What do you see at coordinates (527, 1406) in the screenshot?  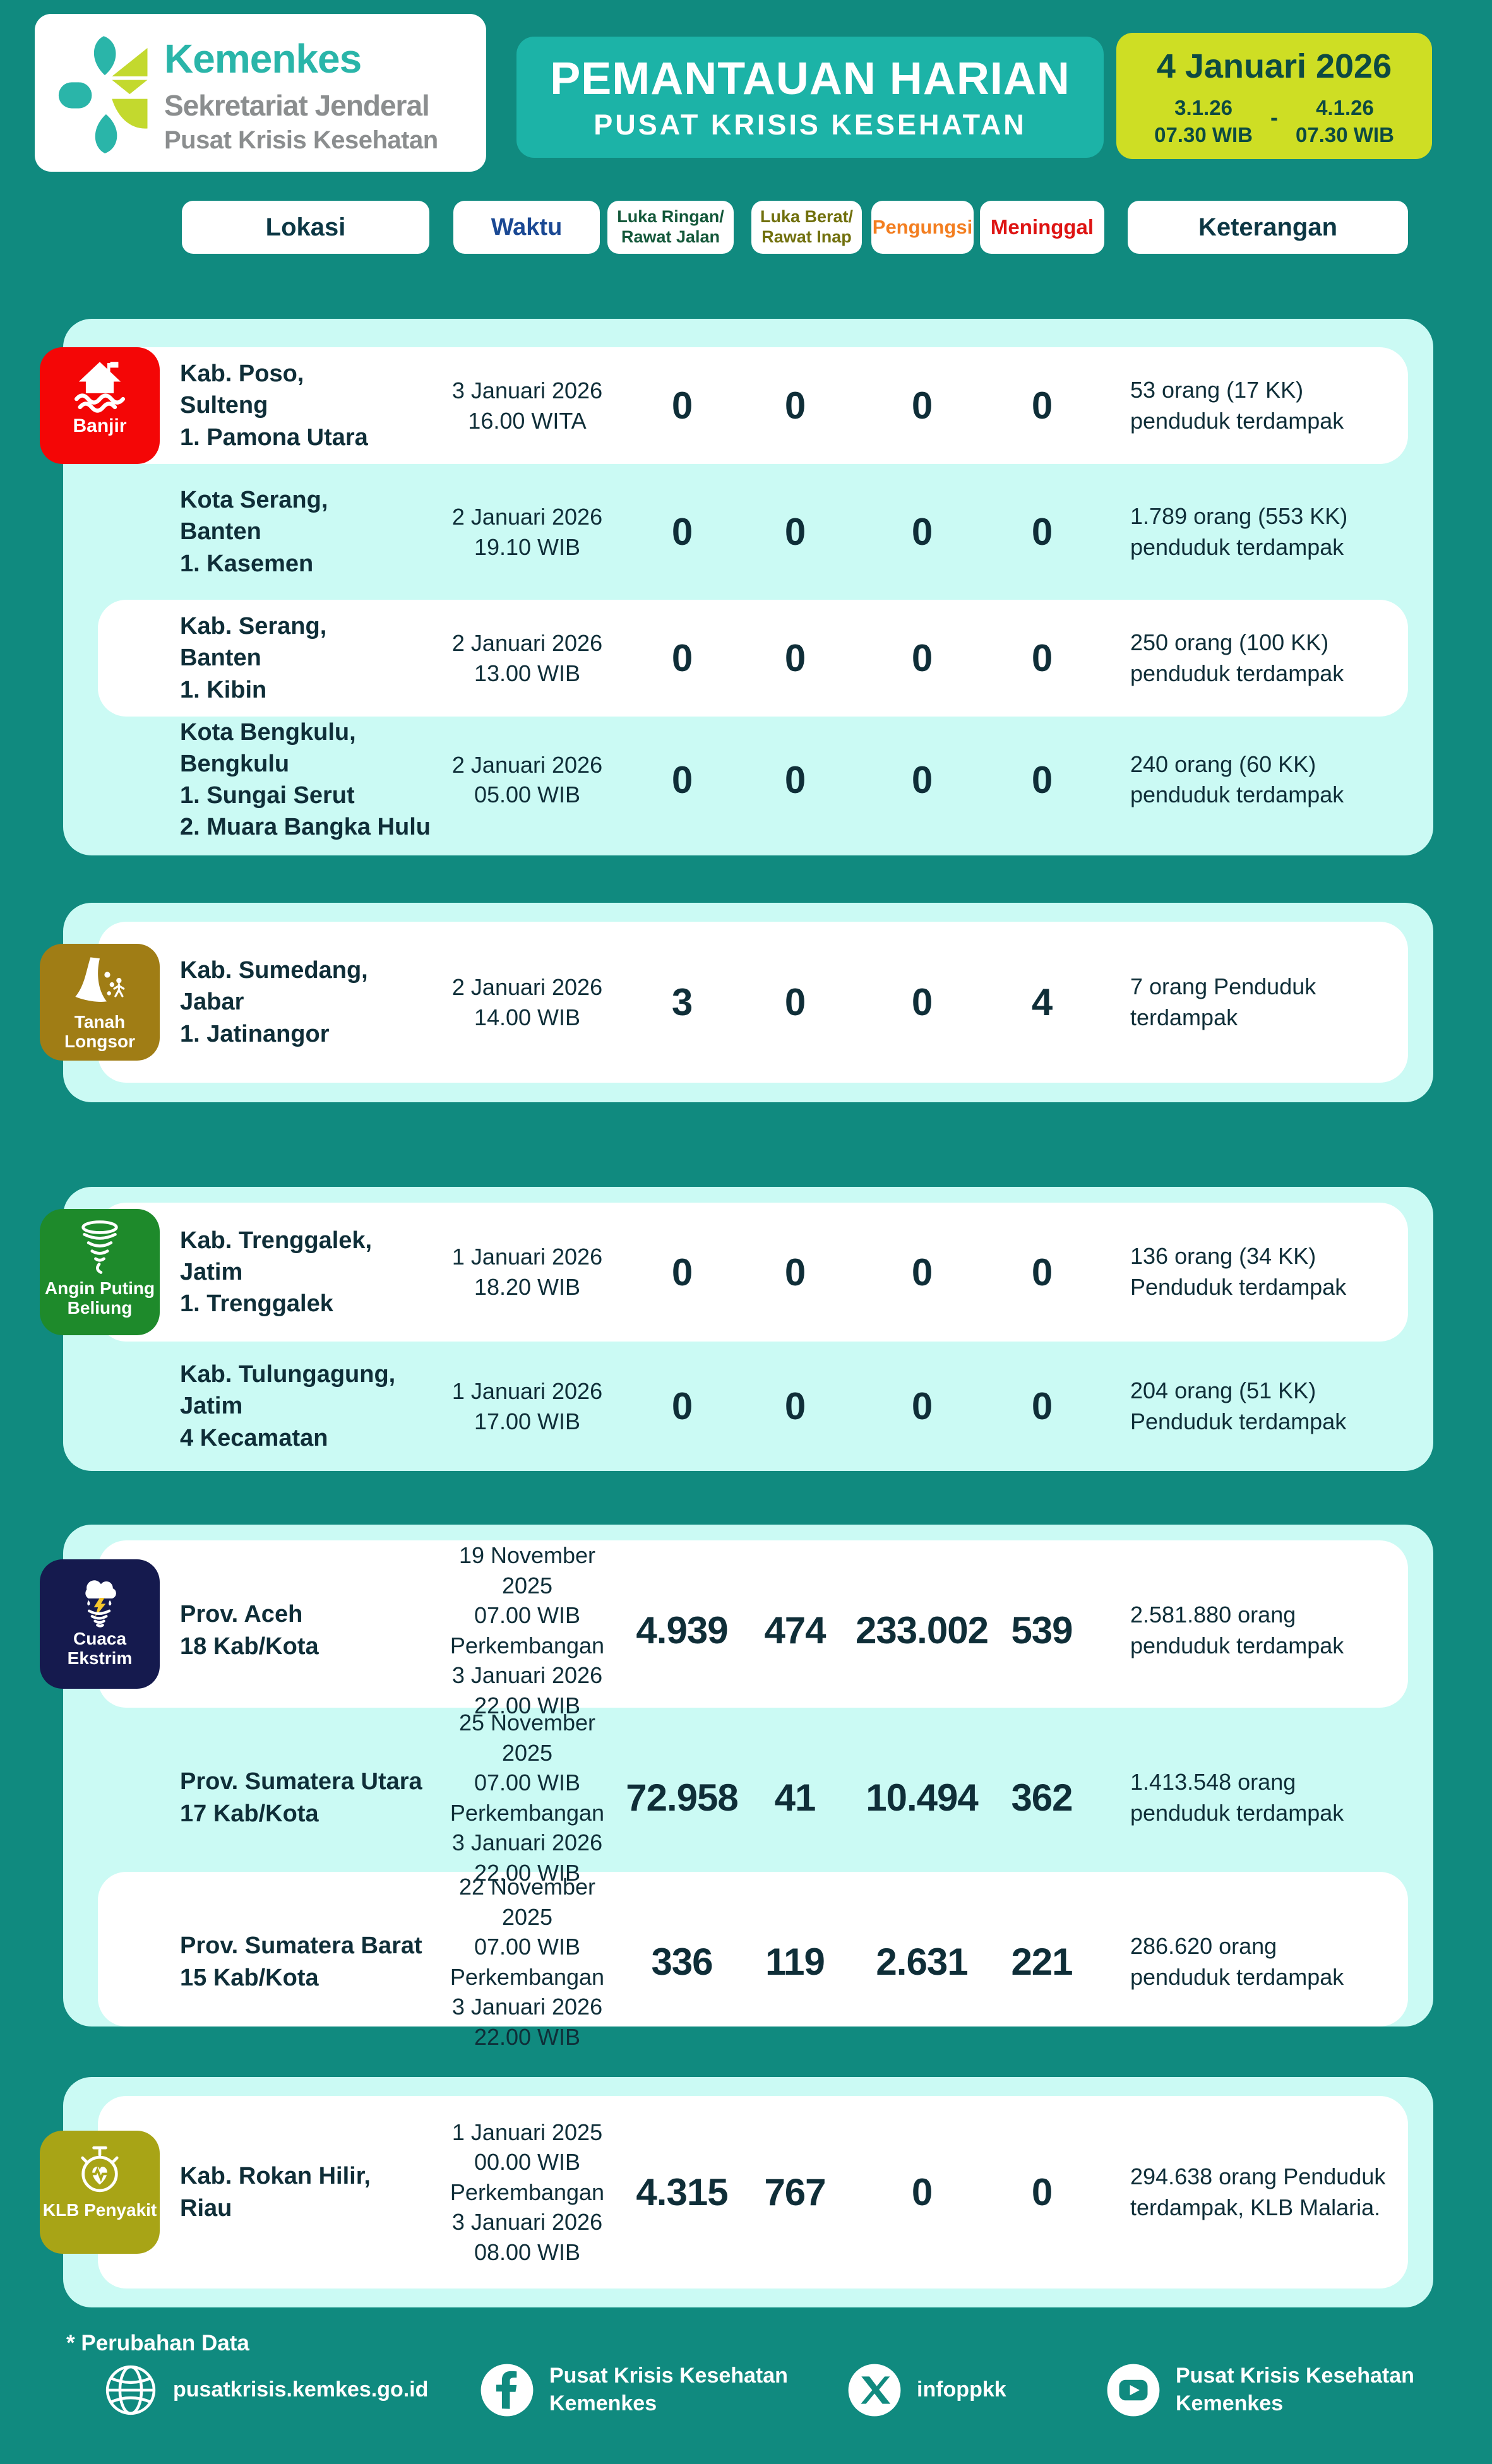 I see `cell-waktu: 1 Januari 2026 17.00 WIB` at bounding box center [527, 1406].